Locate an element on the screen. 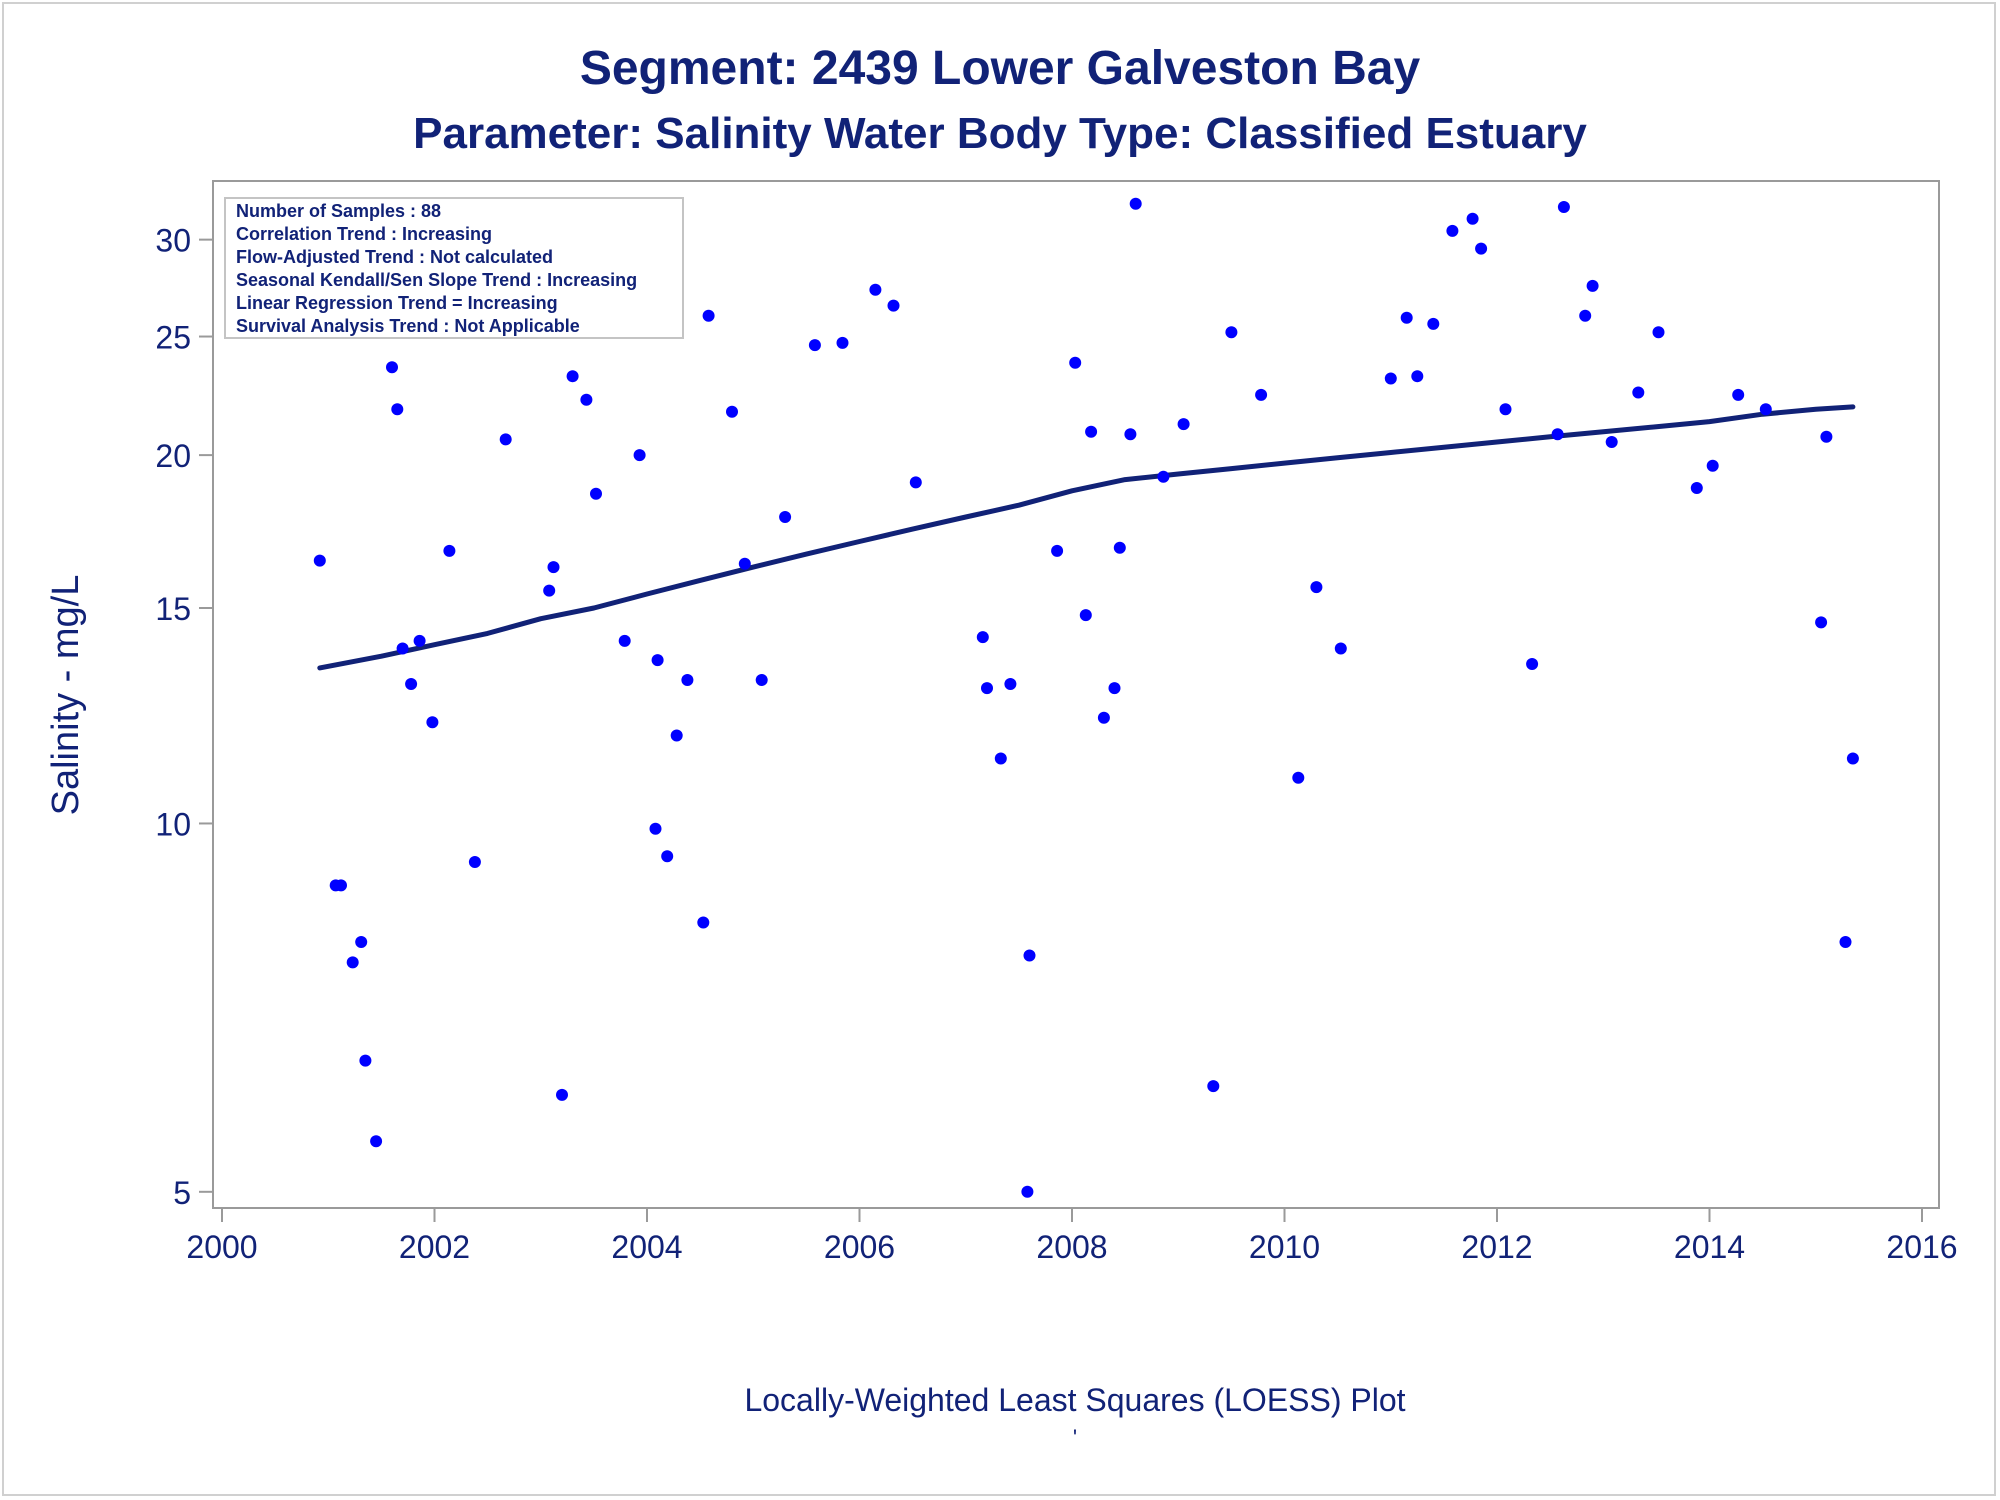  stats-line-correlation: Correlation Trend : Increasing is located at coordinates (364, 234).